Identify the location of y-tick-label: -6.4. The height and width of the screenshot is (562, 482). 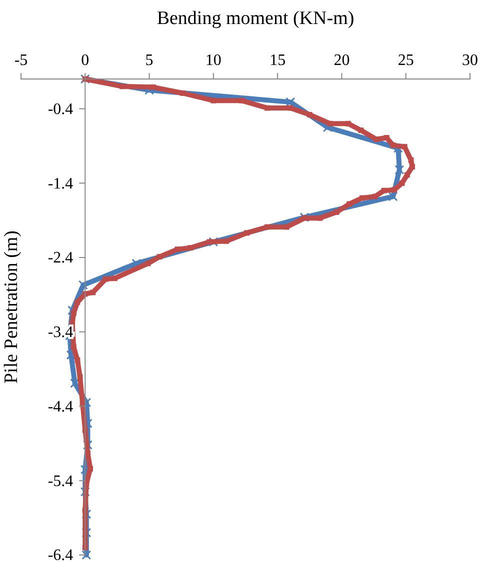
(61, 554).